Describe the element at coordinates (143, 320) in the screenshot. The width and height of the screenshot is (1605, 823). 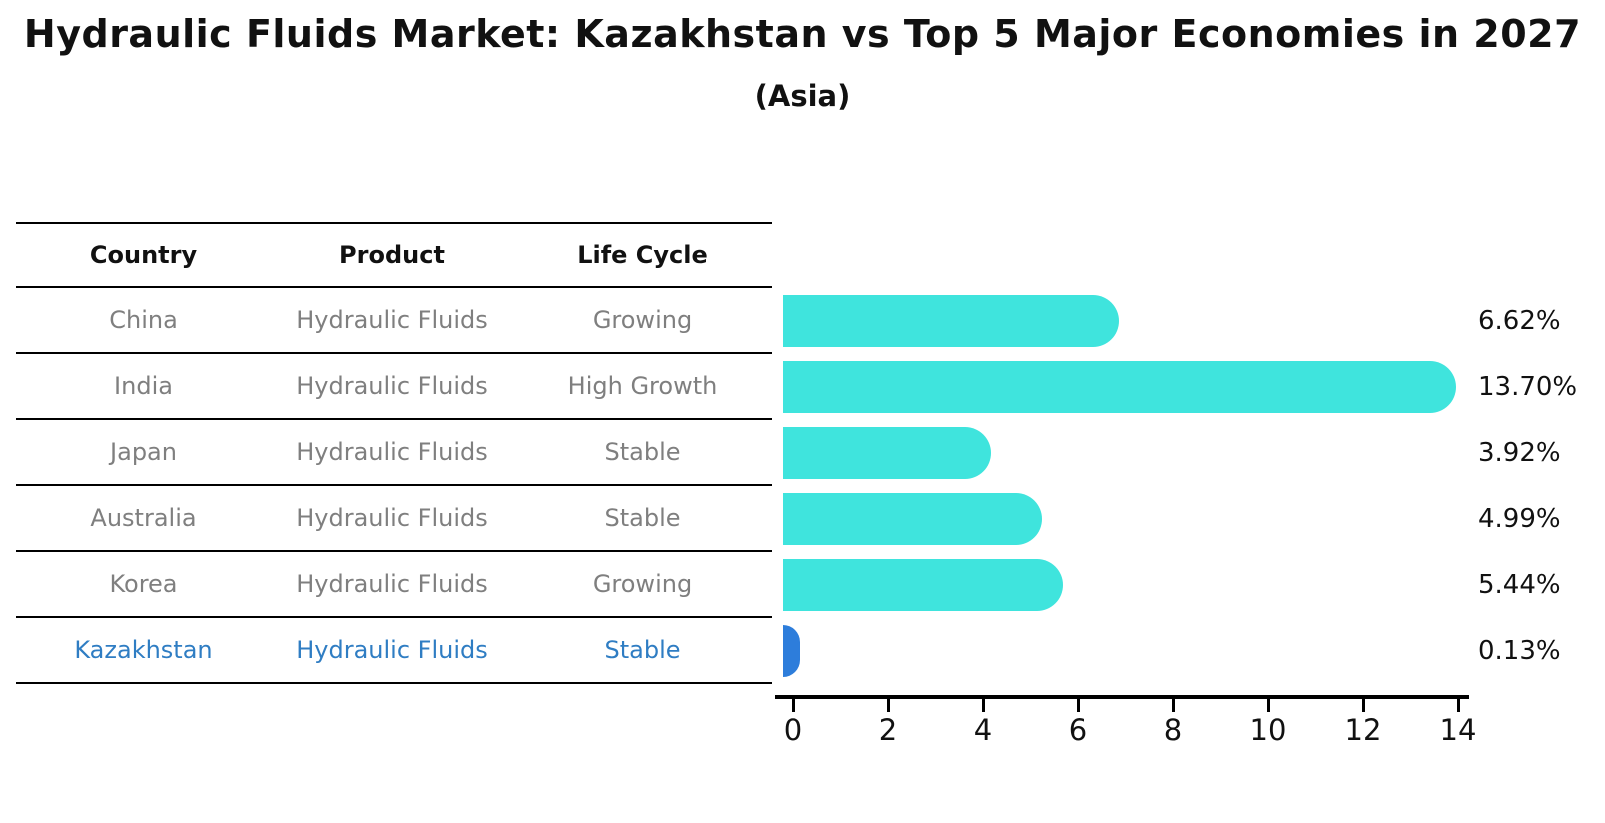
I see `cell-country: China` at that location.